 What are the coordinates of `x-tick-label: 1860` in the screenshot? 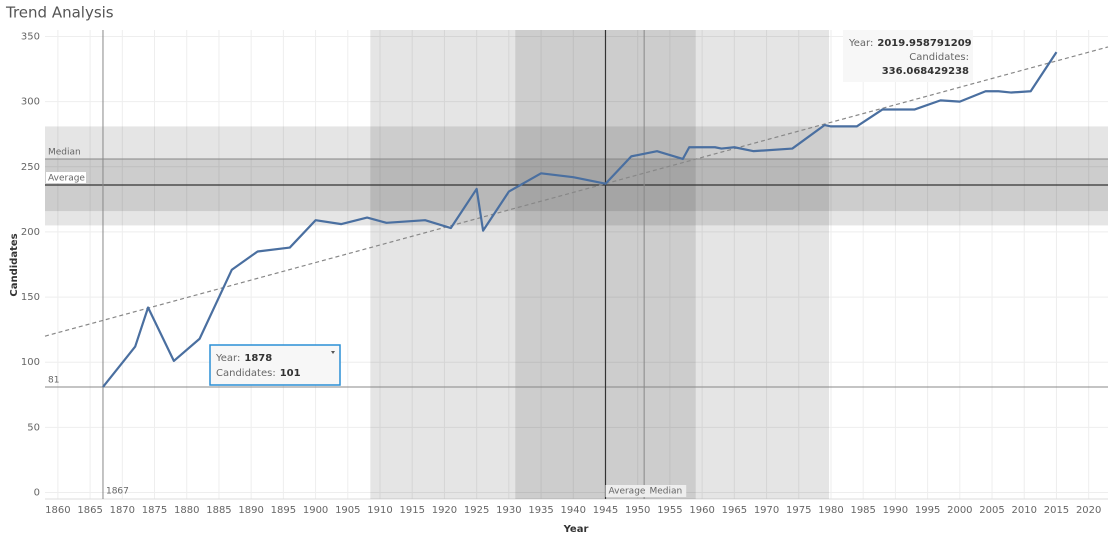 It's located at (57, 510).